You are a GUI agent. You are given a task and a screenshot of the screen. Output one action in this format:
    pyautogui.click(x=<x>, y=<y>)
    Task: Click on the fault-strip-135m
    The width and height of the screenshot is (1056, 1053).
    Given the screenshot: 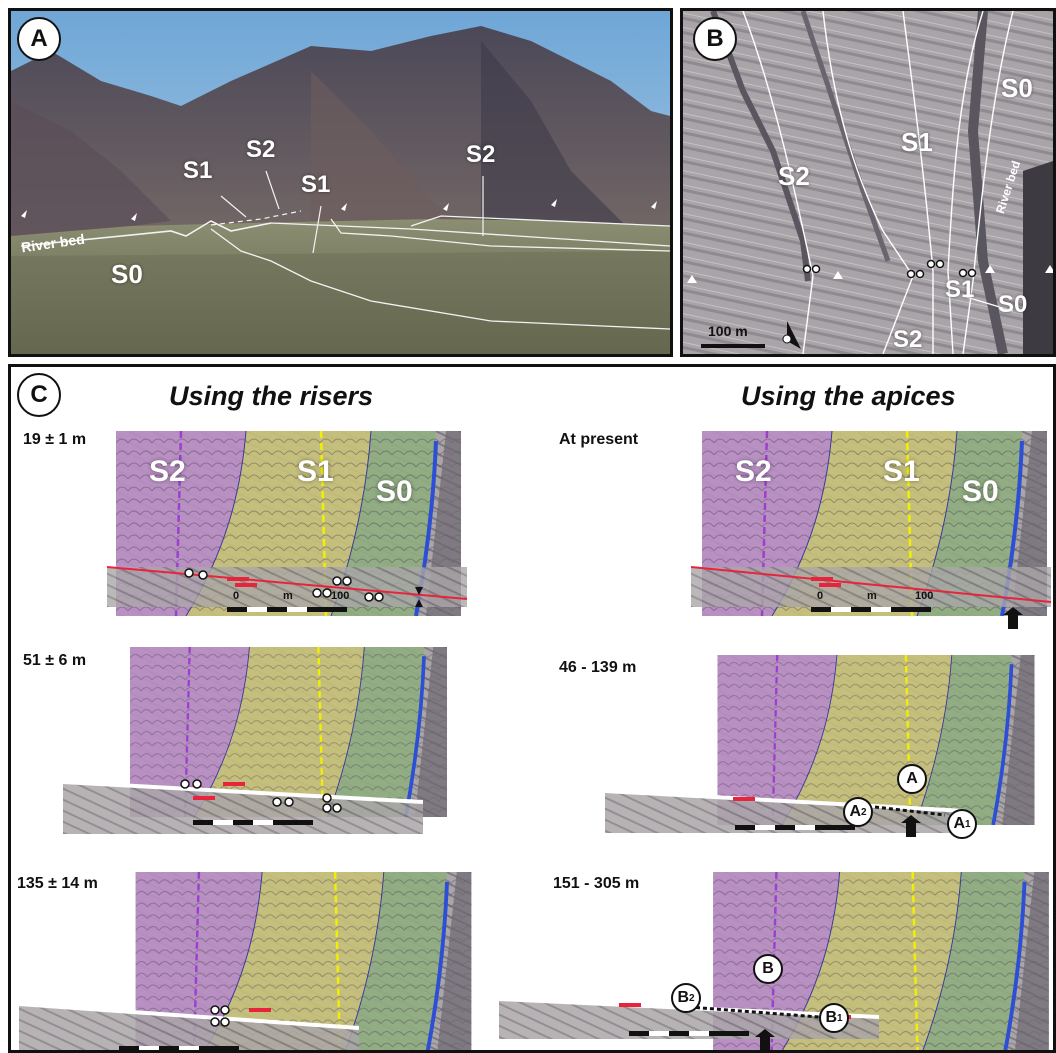 What is the action you would take?
    pyautogui.click(x=189, y=1026)
    